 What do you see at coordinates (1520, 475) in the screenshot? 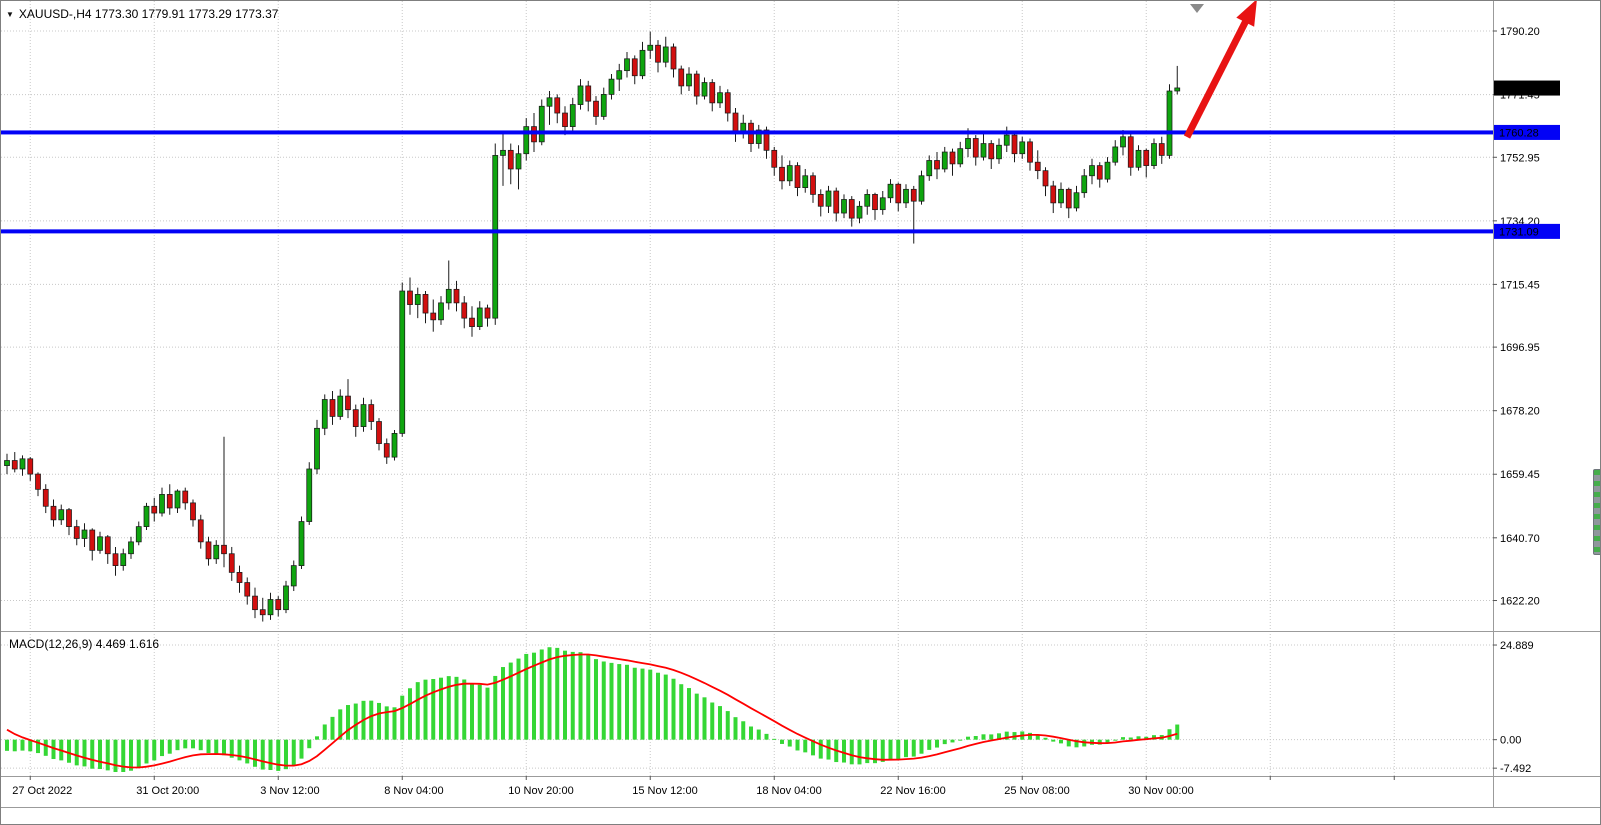
I see `price-tick-label: 1659.45` at bounding box center [1520, 475].